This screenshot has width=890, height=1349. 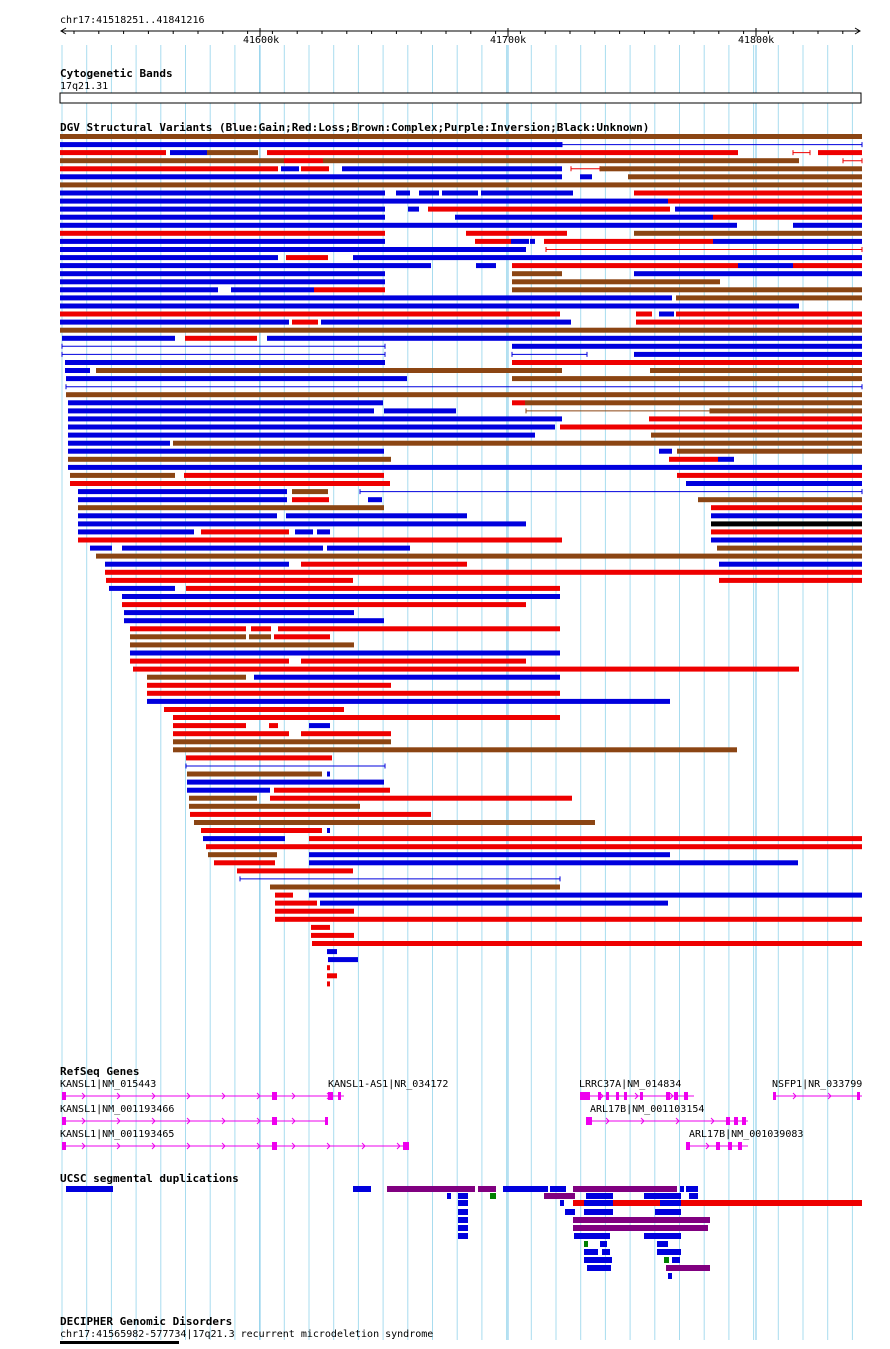 What do you see at coordinates (817, 1084) in the screenshot?
I see `gene-label: NSFP1|NR_033799` at bounding box center [817, 1084].